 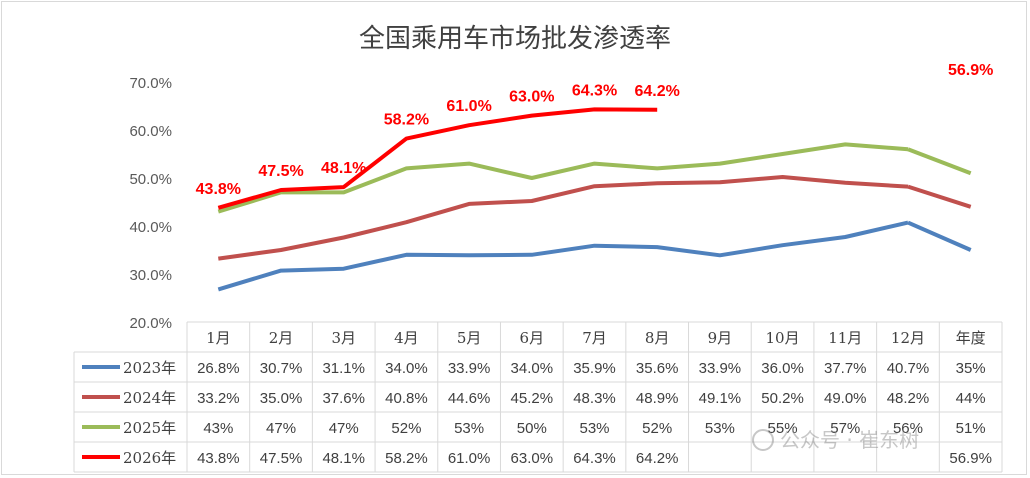 What do you see at coordinates (908, 368) in the screenshot?
I see `table-value: 40.7%` at bounding box center [908, 368].